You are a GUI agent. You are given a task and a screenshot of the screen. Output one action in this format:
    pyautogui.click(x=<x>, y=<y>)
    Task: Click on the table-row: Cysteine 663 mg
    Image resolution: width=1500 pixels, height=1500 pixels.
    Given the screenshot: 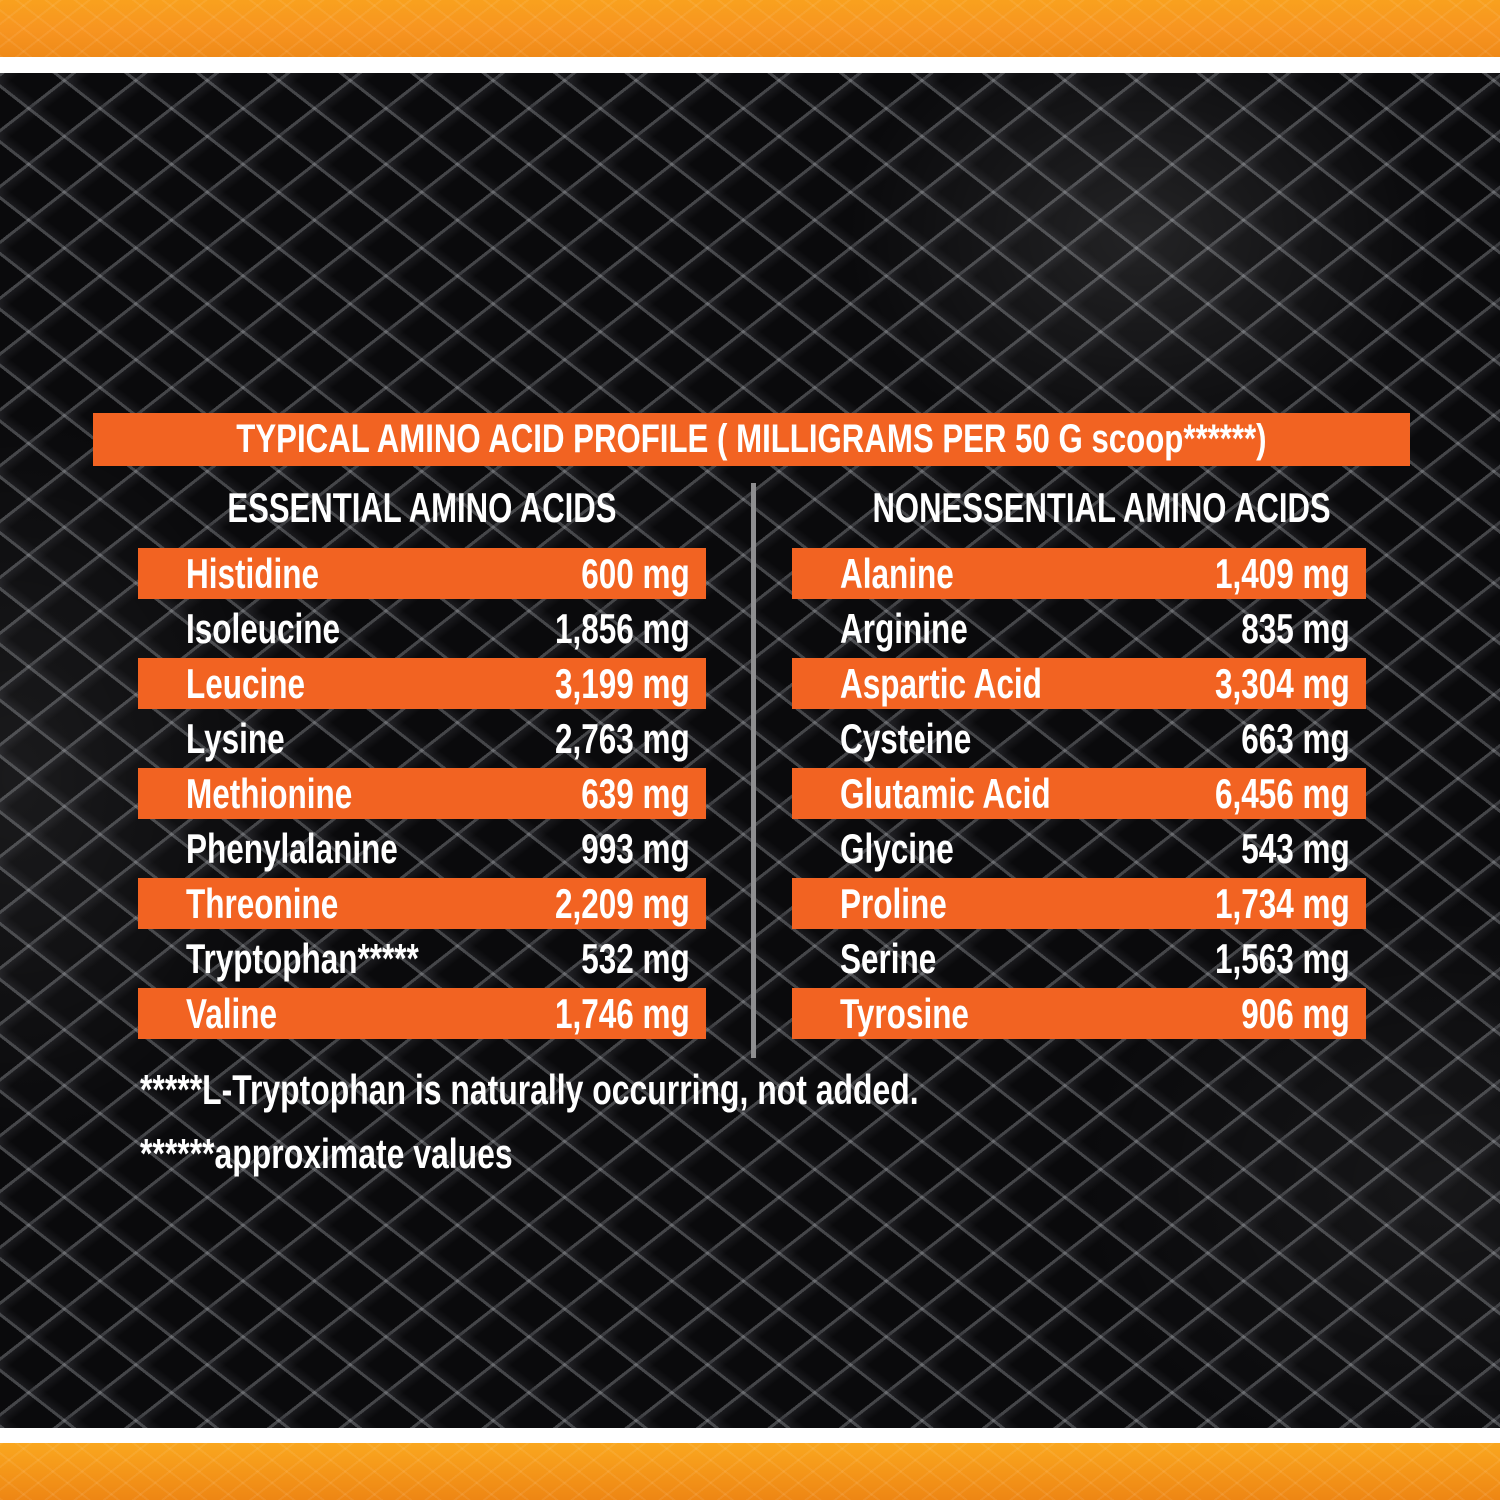 What is the action you would take?
    pyautogui.click(x=1079, y=738)
    